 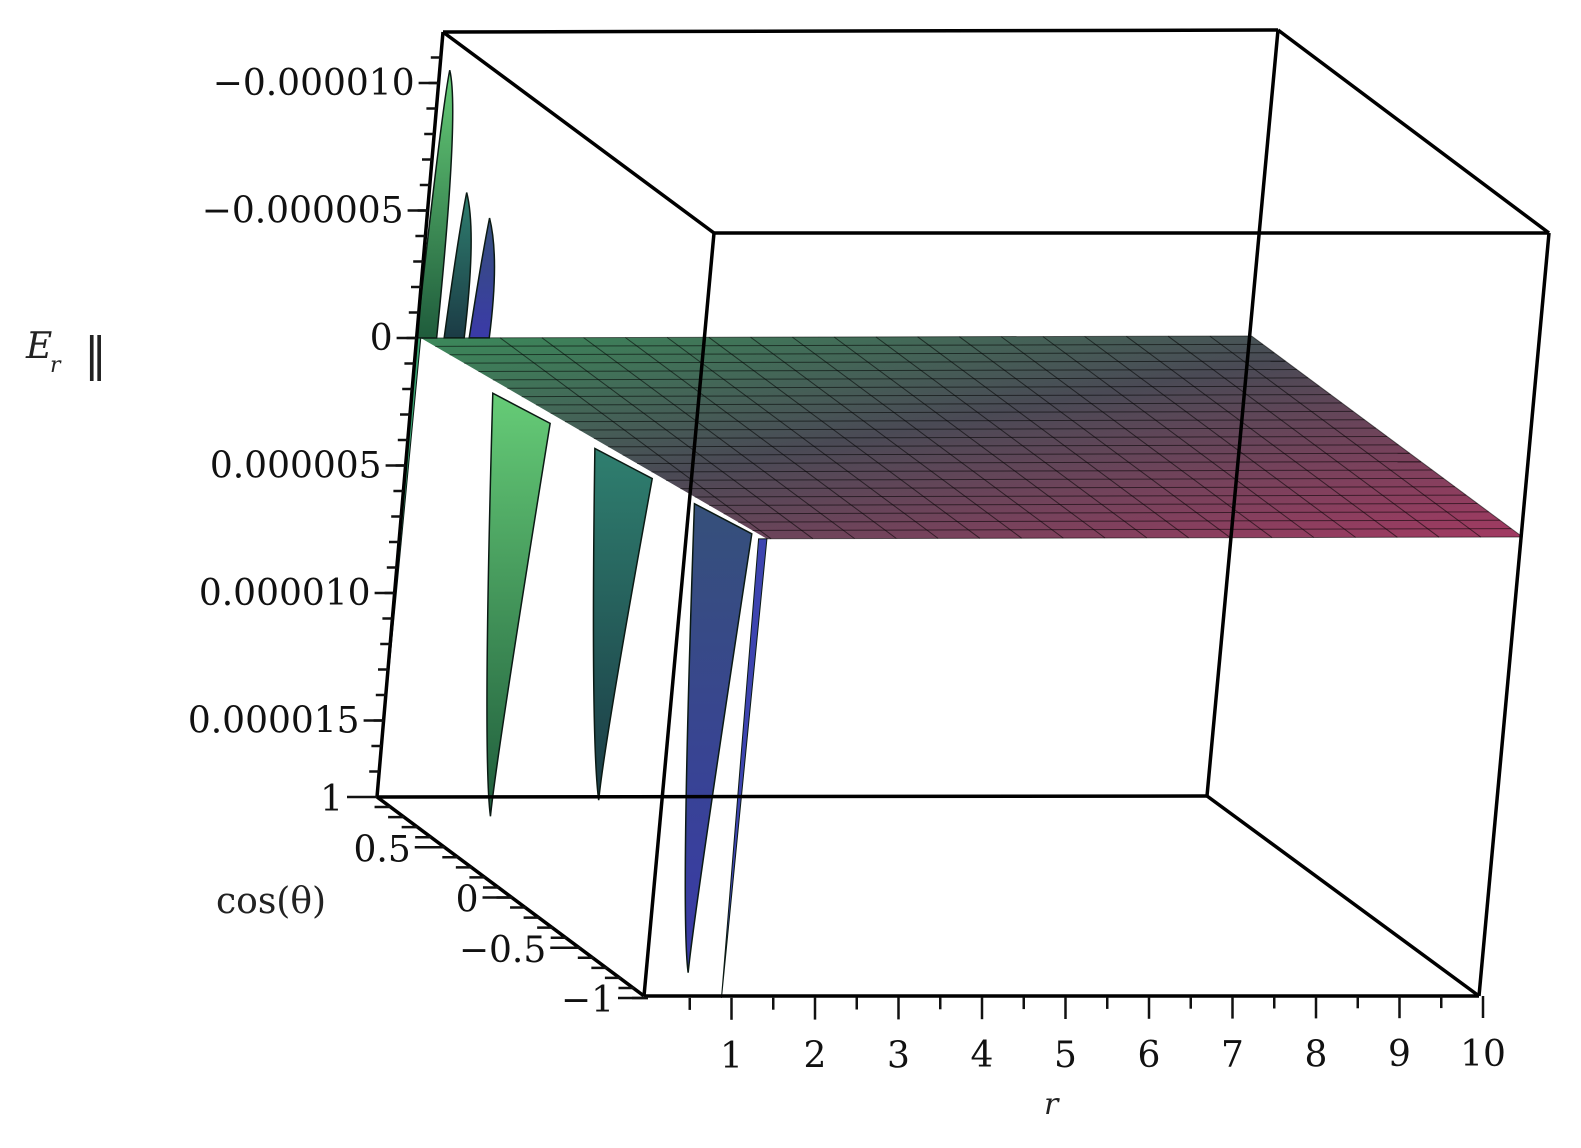 What do you see at coordinates (1232, 1055) in the screenshot?
I see `x-tick-label: 7` at bounding box center [1232, 1055].